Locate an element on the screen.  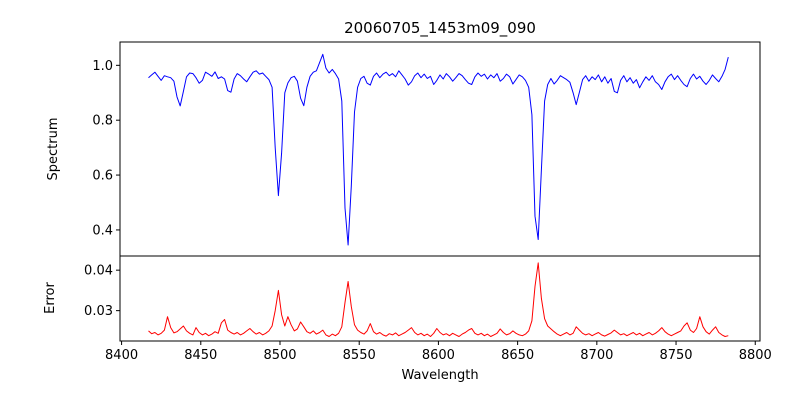
error-y-axis-label: Error is located at coordinates (50, 298).